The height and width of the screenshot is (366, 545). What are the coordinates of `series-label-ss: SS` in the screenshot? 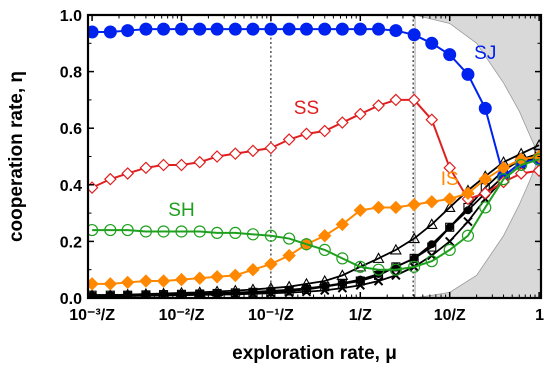 It's located at (306, 108).